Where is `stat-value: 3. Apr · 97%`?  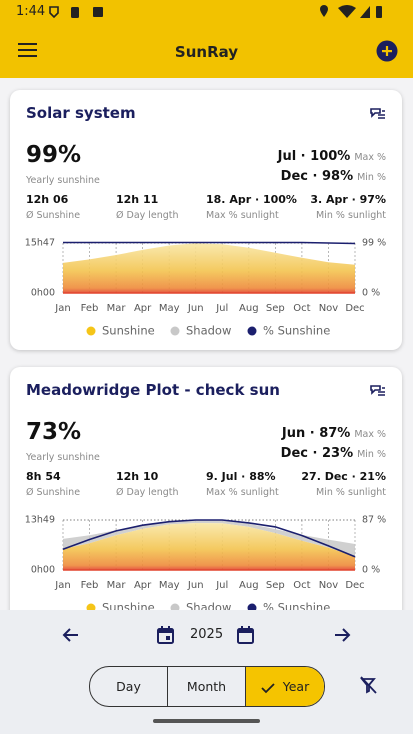
stat-value: 3. Apr · 97% is located at coordinates (348, 199).